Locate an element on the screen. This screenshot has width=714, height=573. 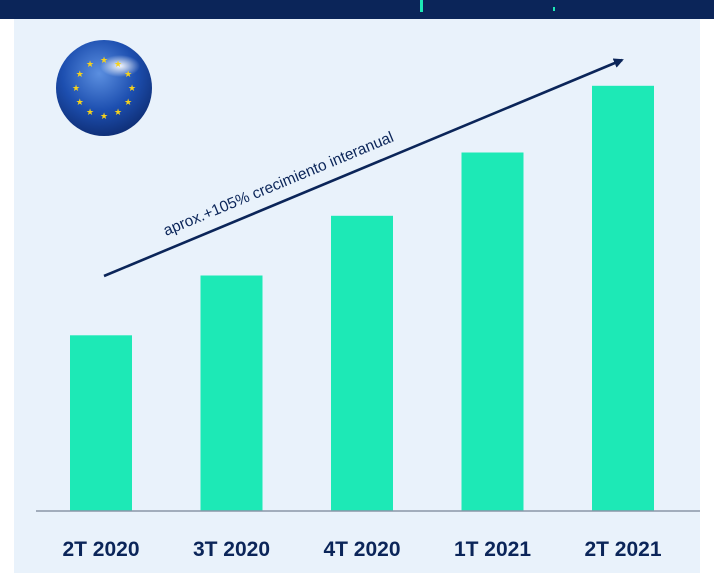
eu-flag-icon: ★★★★★★★★★ ★ ★★ is located at coordinates (104, 88).